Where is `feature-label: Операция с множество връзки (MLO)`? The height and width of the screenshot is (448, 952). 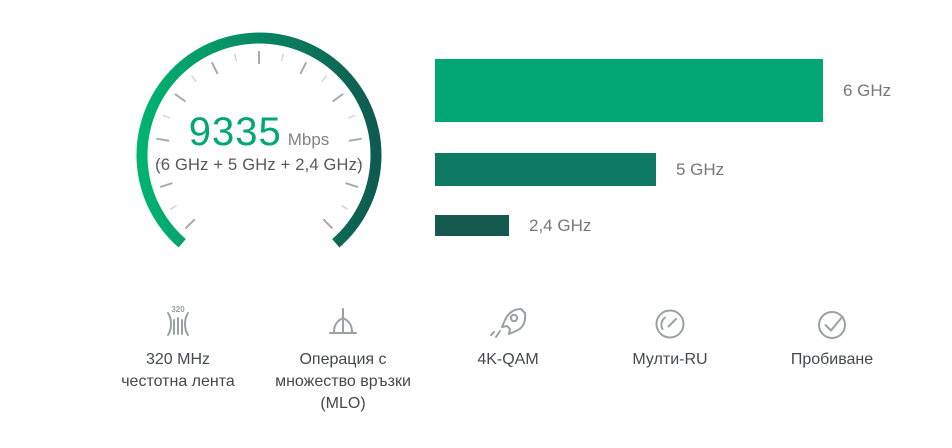 feature-label: Операция с множество връзки (MLO) is located at coordinates (343, 381).